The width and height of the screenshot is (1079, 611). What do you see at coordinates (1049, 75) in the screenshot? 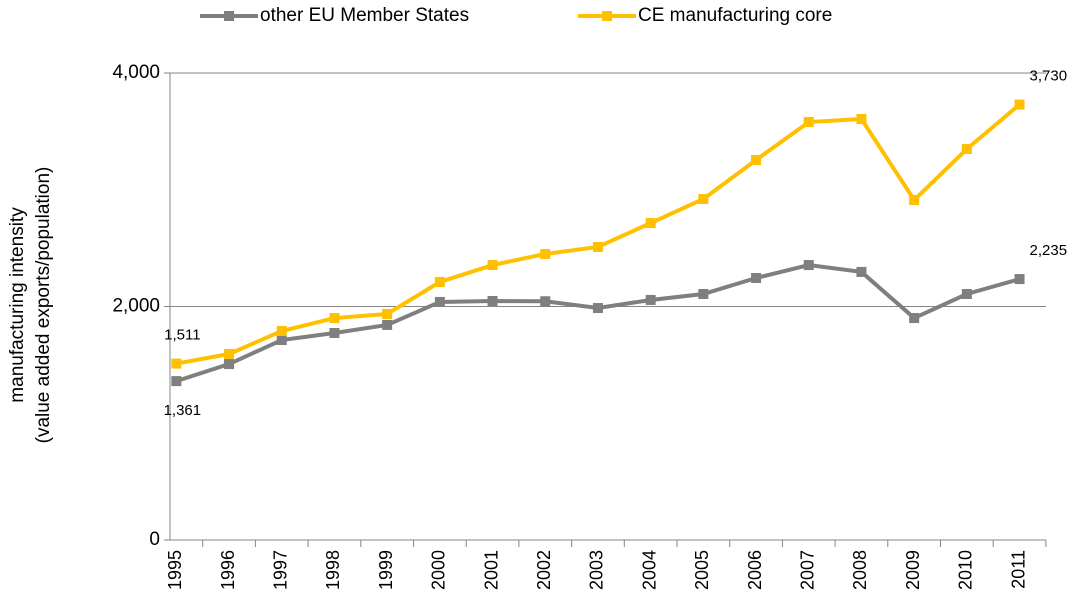
I see `data-label: 3,730` at bounding box center [1049, 75].